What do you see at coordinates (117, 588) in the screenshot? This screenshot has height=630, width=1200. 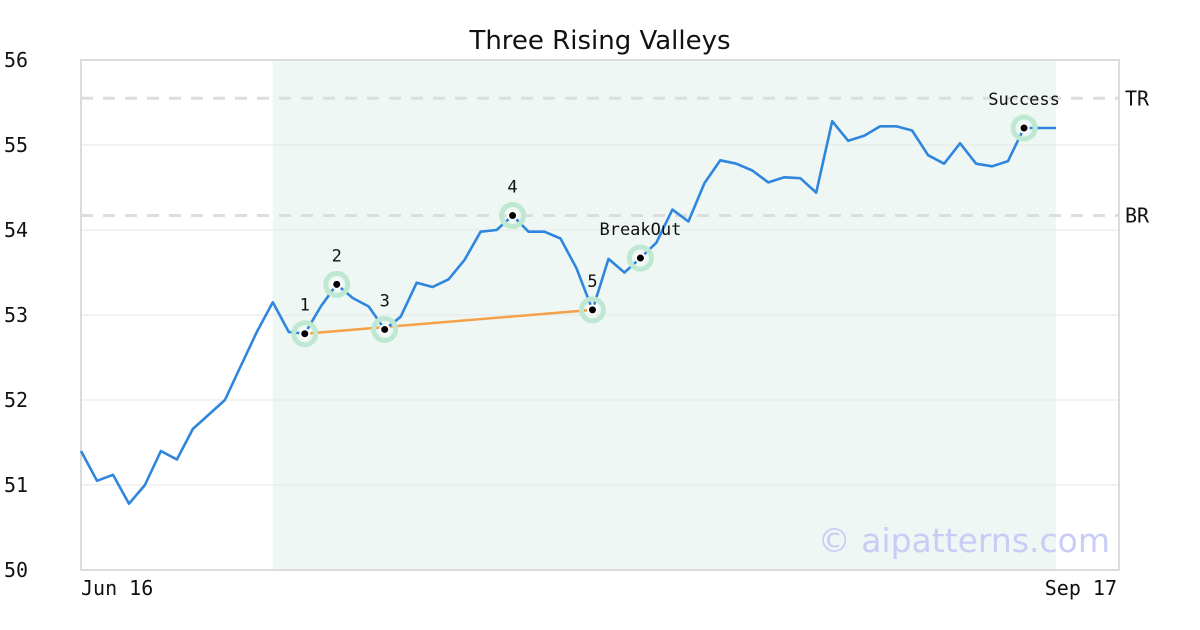 I see `x-tick-label: Jun 16` at bounding box center [117, 588].